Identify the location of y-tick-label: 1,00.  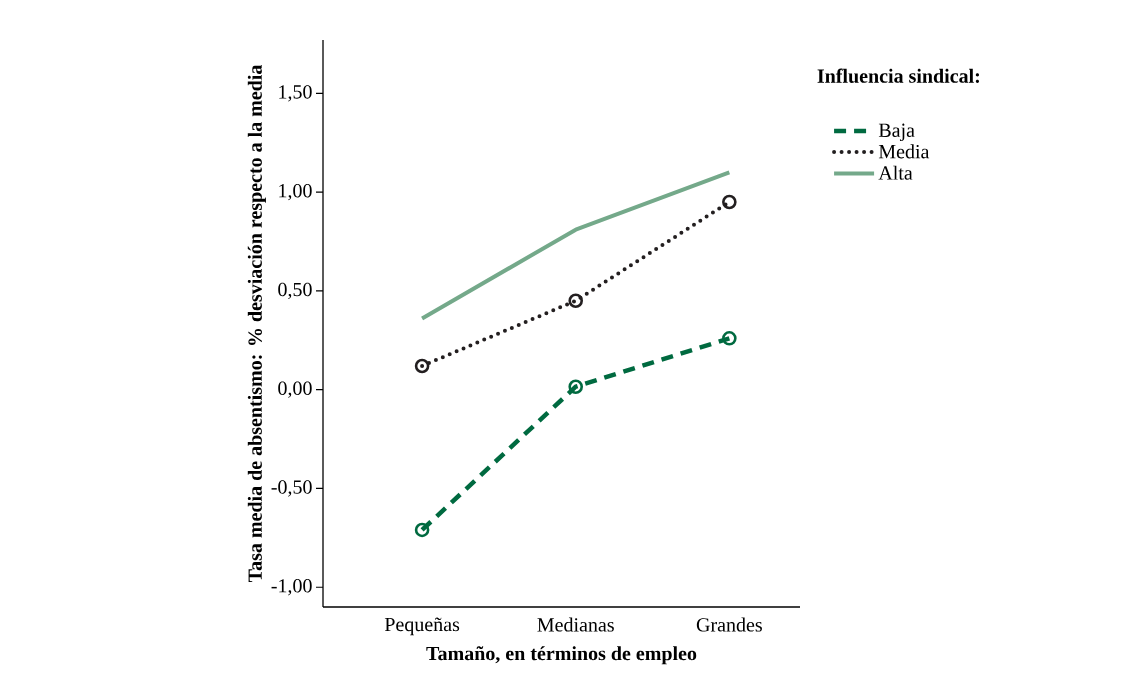
(295, 192).